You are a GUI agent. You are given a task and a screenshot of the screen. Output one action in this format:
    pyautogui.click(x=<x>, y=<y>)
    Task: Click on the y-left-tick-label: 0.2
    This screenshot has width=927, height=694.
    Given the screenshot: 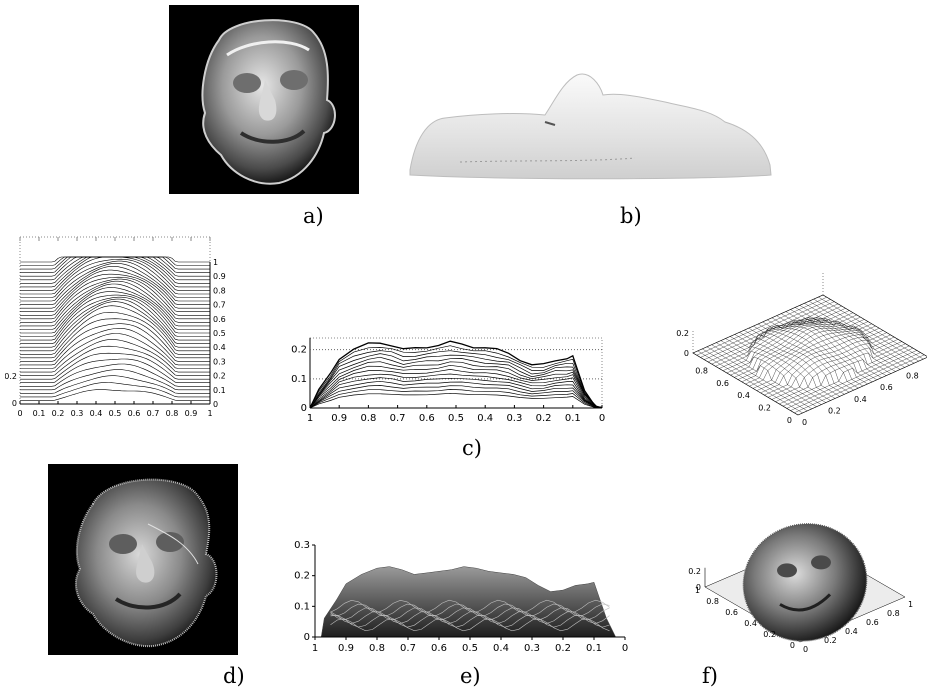 What is the action you would take?
    pyautogui.click(x=11, y=376)
    